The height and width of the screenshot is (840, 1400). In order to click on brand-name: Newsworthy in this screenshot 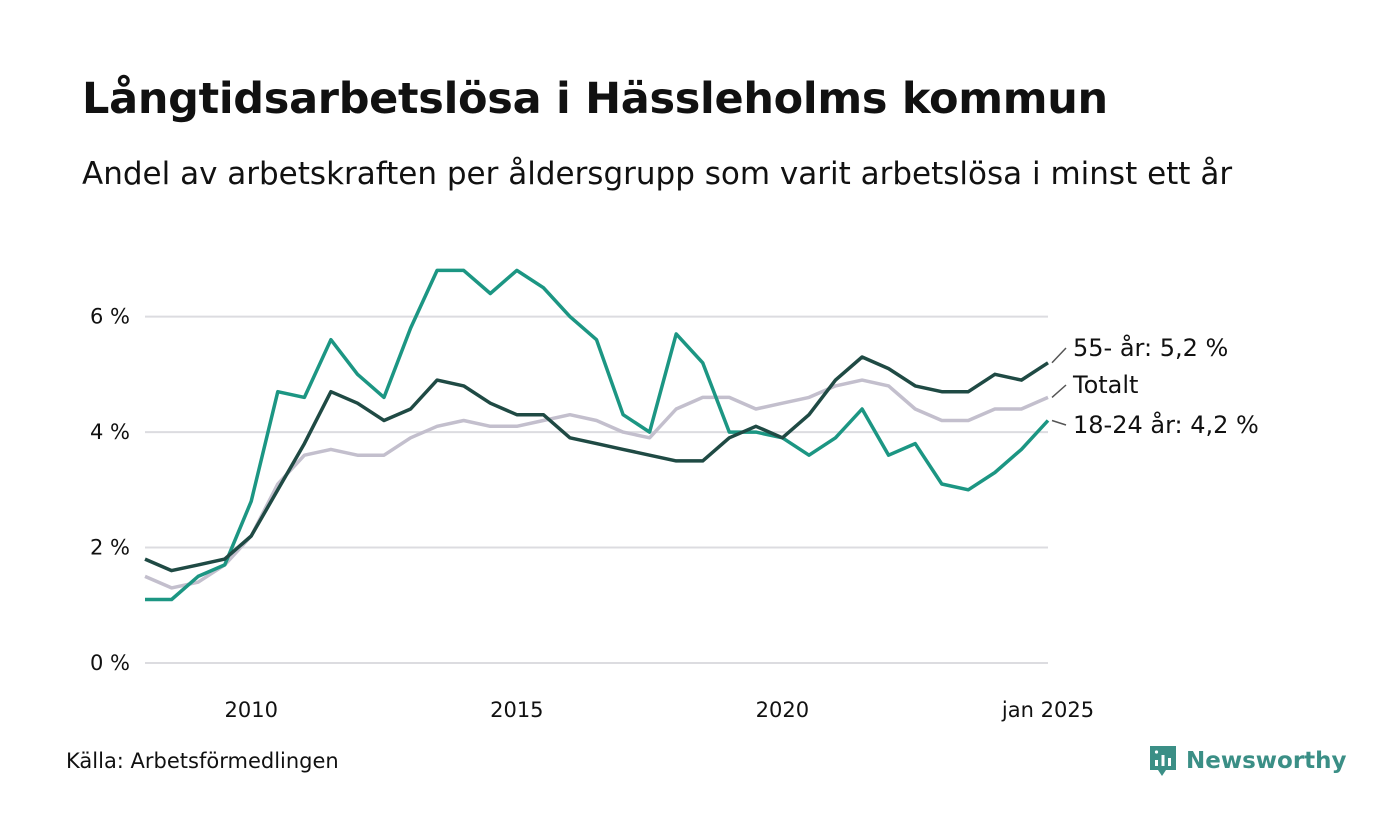, I will do `click(1266, 761)`.